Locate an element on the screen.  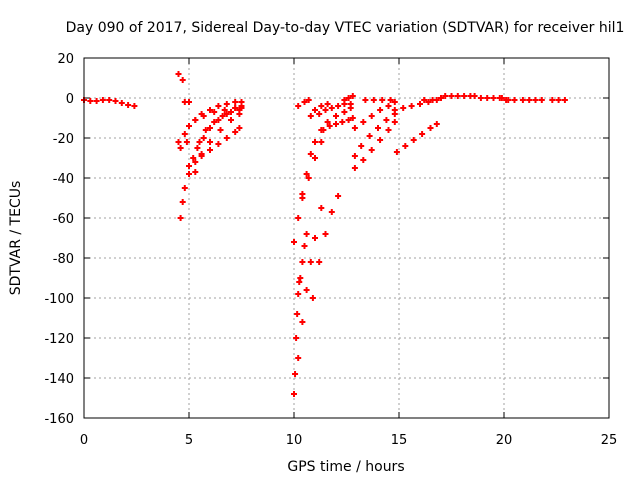
y-tick-label: -20 is located at coordinates (63, 139).